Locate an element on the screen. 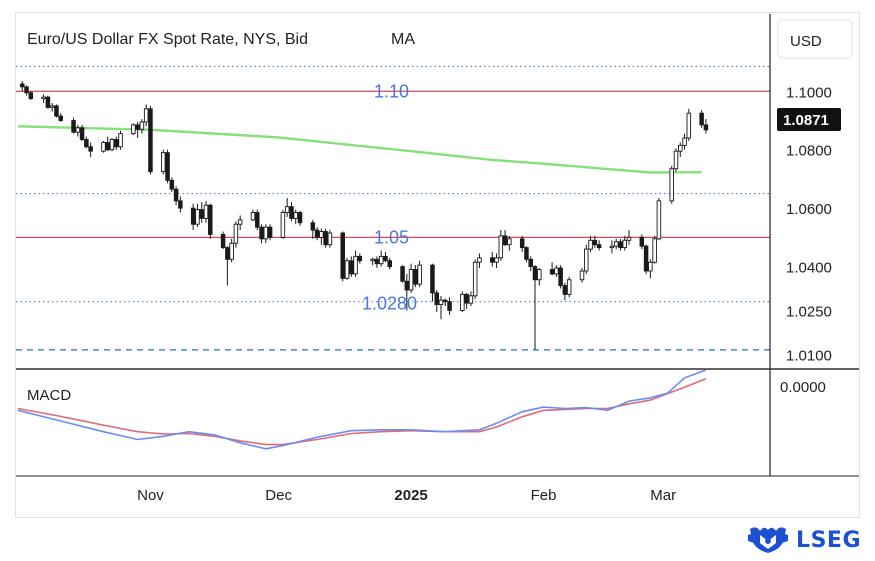 Image resolution: width=875 pixels, height=561 pixels. brand-name: LSEG is located at coordinates (828, 540).